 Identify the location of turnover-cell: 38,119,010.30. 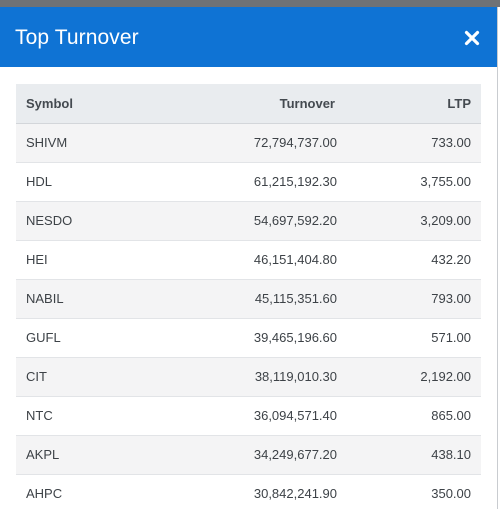
(266, 377).